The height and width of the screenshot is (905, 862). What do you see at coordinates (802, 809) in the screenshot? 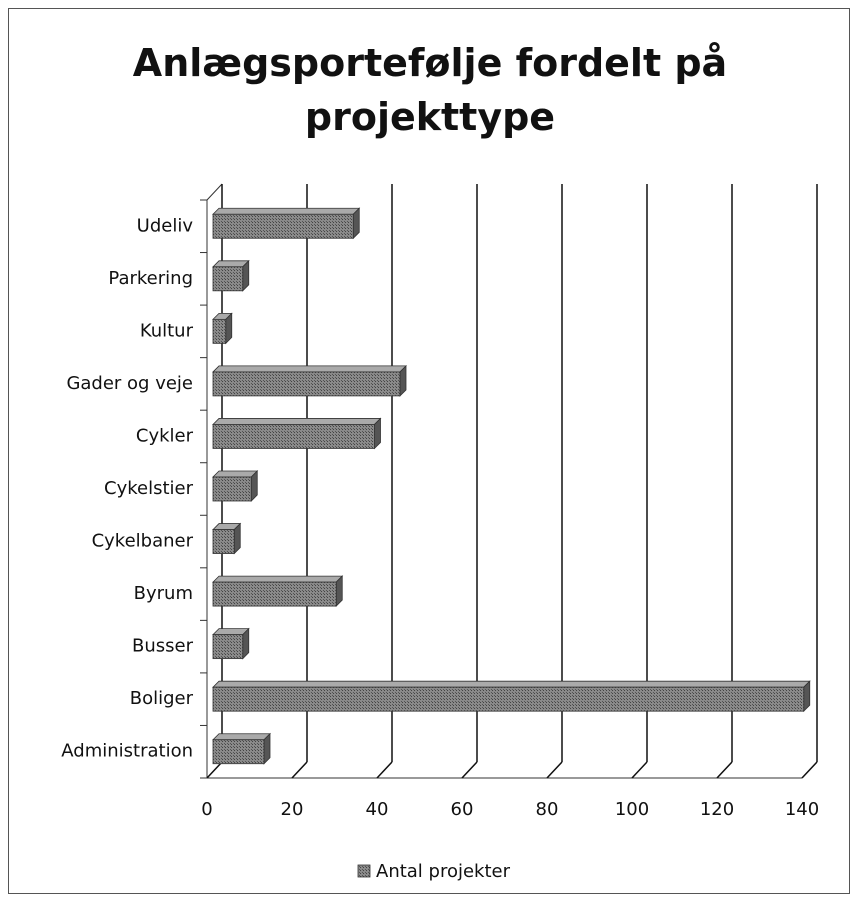
I see `x-tick-label: 140` at bounding box center [802, 809].